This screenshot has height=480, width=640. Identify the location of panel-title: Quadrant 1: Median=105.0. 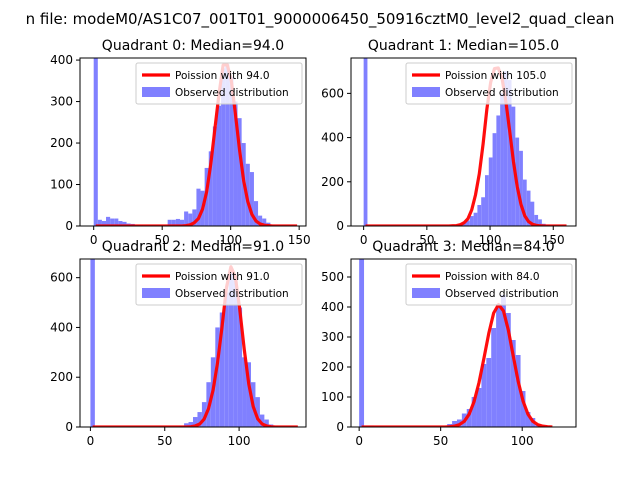
(463, 46).